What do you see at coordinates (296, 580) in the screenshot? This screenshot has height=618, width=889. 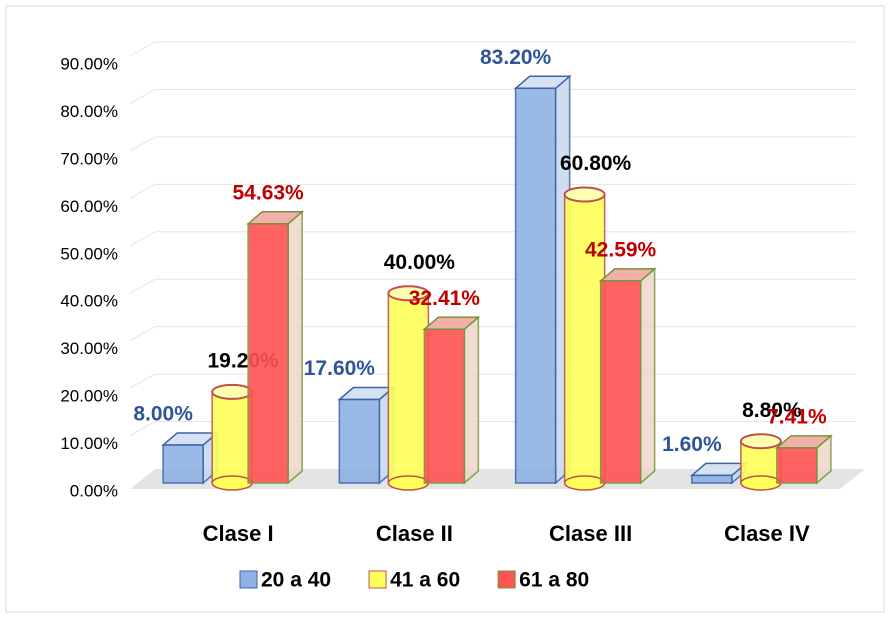 I see `legend-label: 20 a 40` at bounding box center [296, 580].